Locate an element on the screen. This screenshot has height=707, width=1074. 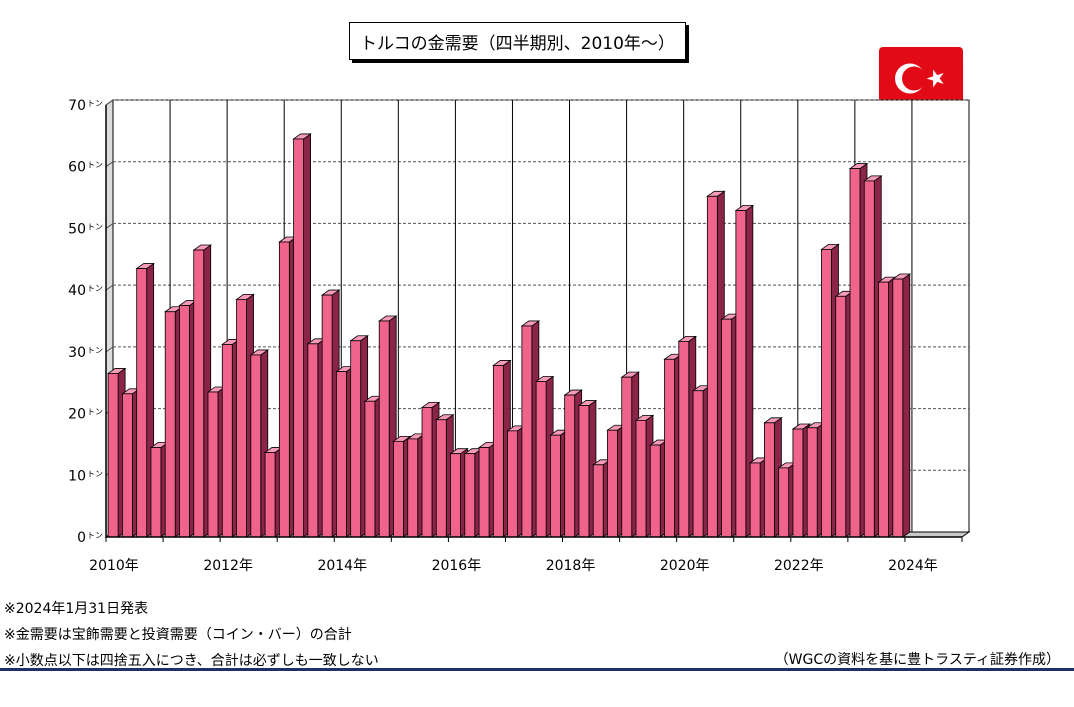
y-tick-label: 10 is located at coordinates (77, 476).